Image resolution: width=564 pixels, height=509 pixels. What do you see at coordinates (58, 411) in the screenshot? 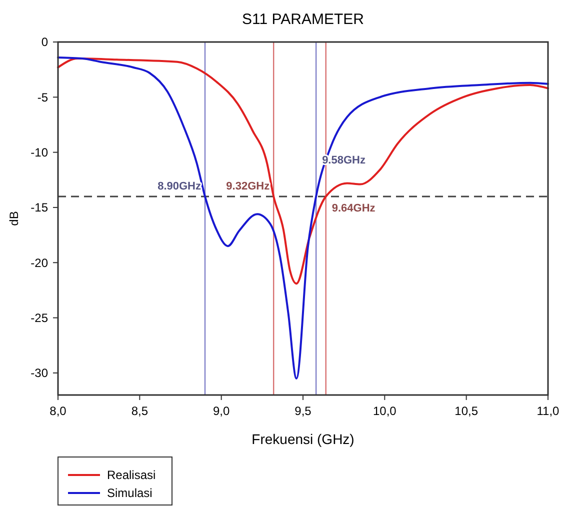
I see `x-tick-label: 8,0` at bounding box center [58, 411].